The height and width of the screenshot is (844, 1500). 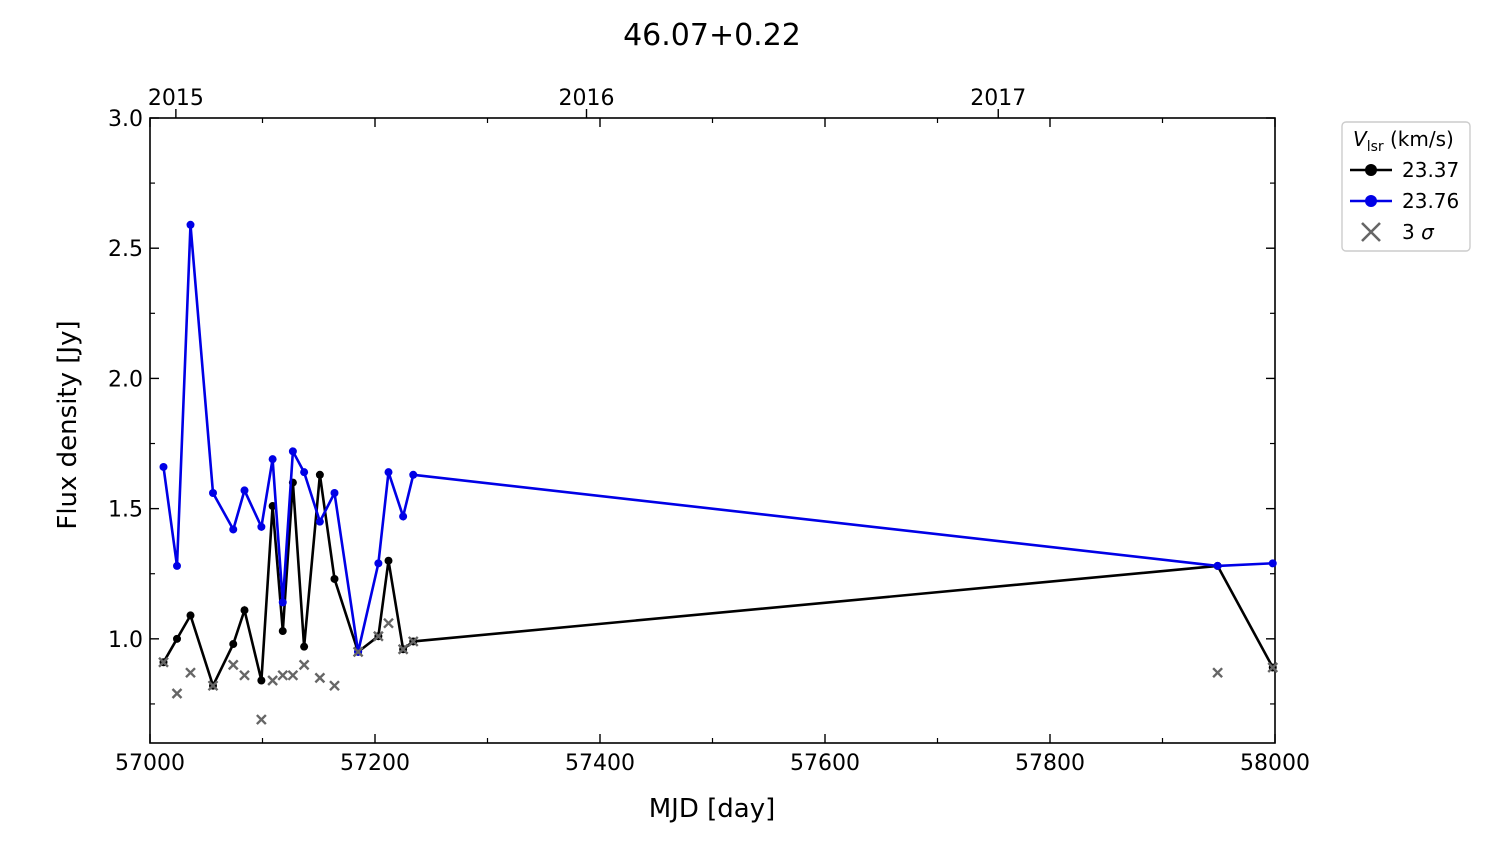 What do you see at coordinates (125, 379) in the screenshot?
I see `y-tick-label: 2.0` at bounding box center [125, 379].